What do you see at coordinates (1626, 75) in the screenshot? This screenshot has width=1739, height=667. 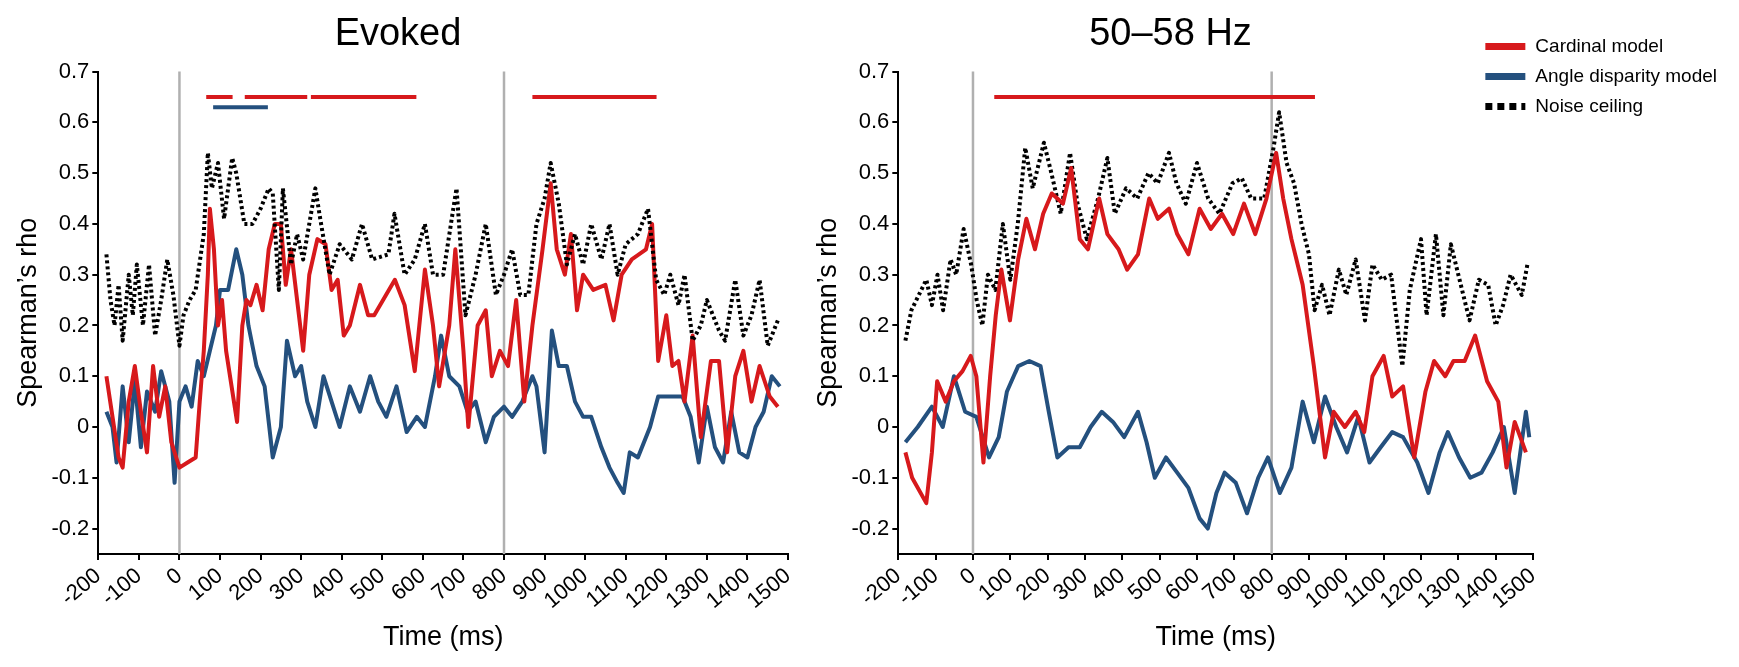 I see `legend-label: Angle disparity model` at bounding box center [1626, 75].